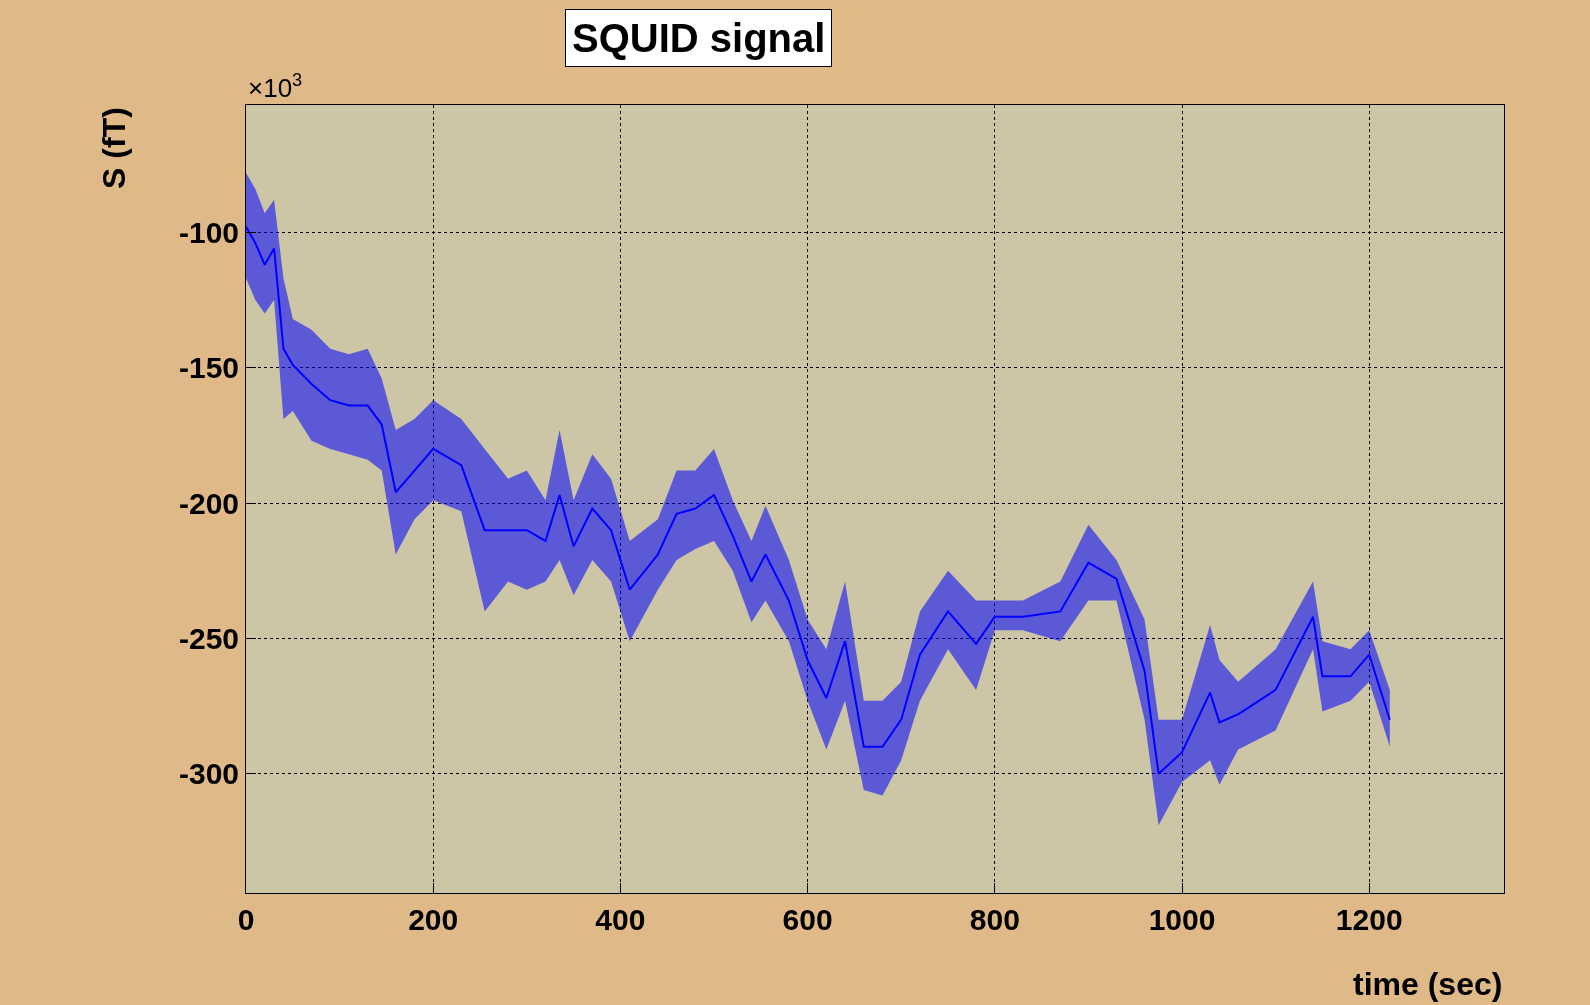  What do you see at coordinates (208, 503) in the screenshot?
I see `y-tick-label: -200` at bounding box center [208, 503].